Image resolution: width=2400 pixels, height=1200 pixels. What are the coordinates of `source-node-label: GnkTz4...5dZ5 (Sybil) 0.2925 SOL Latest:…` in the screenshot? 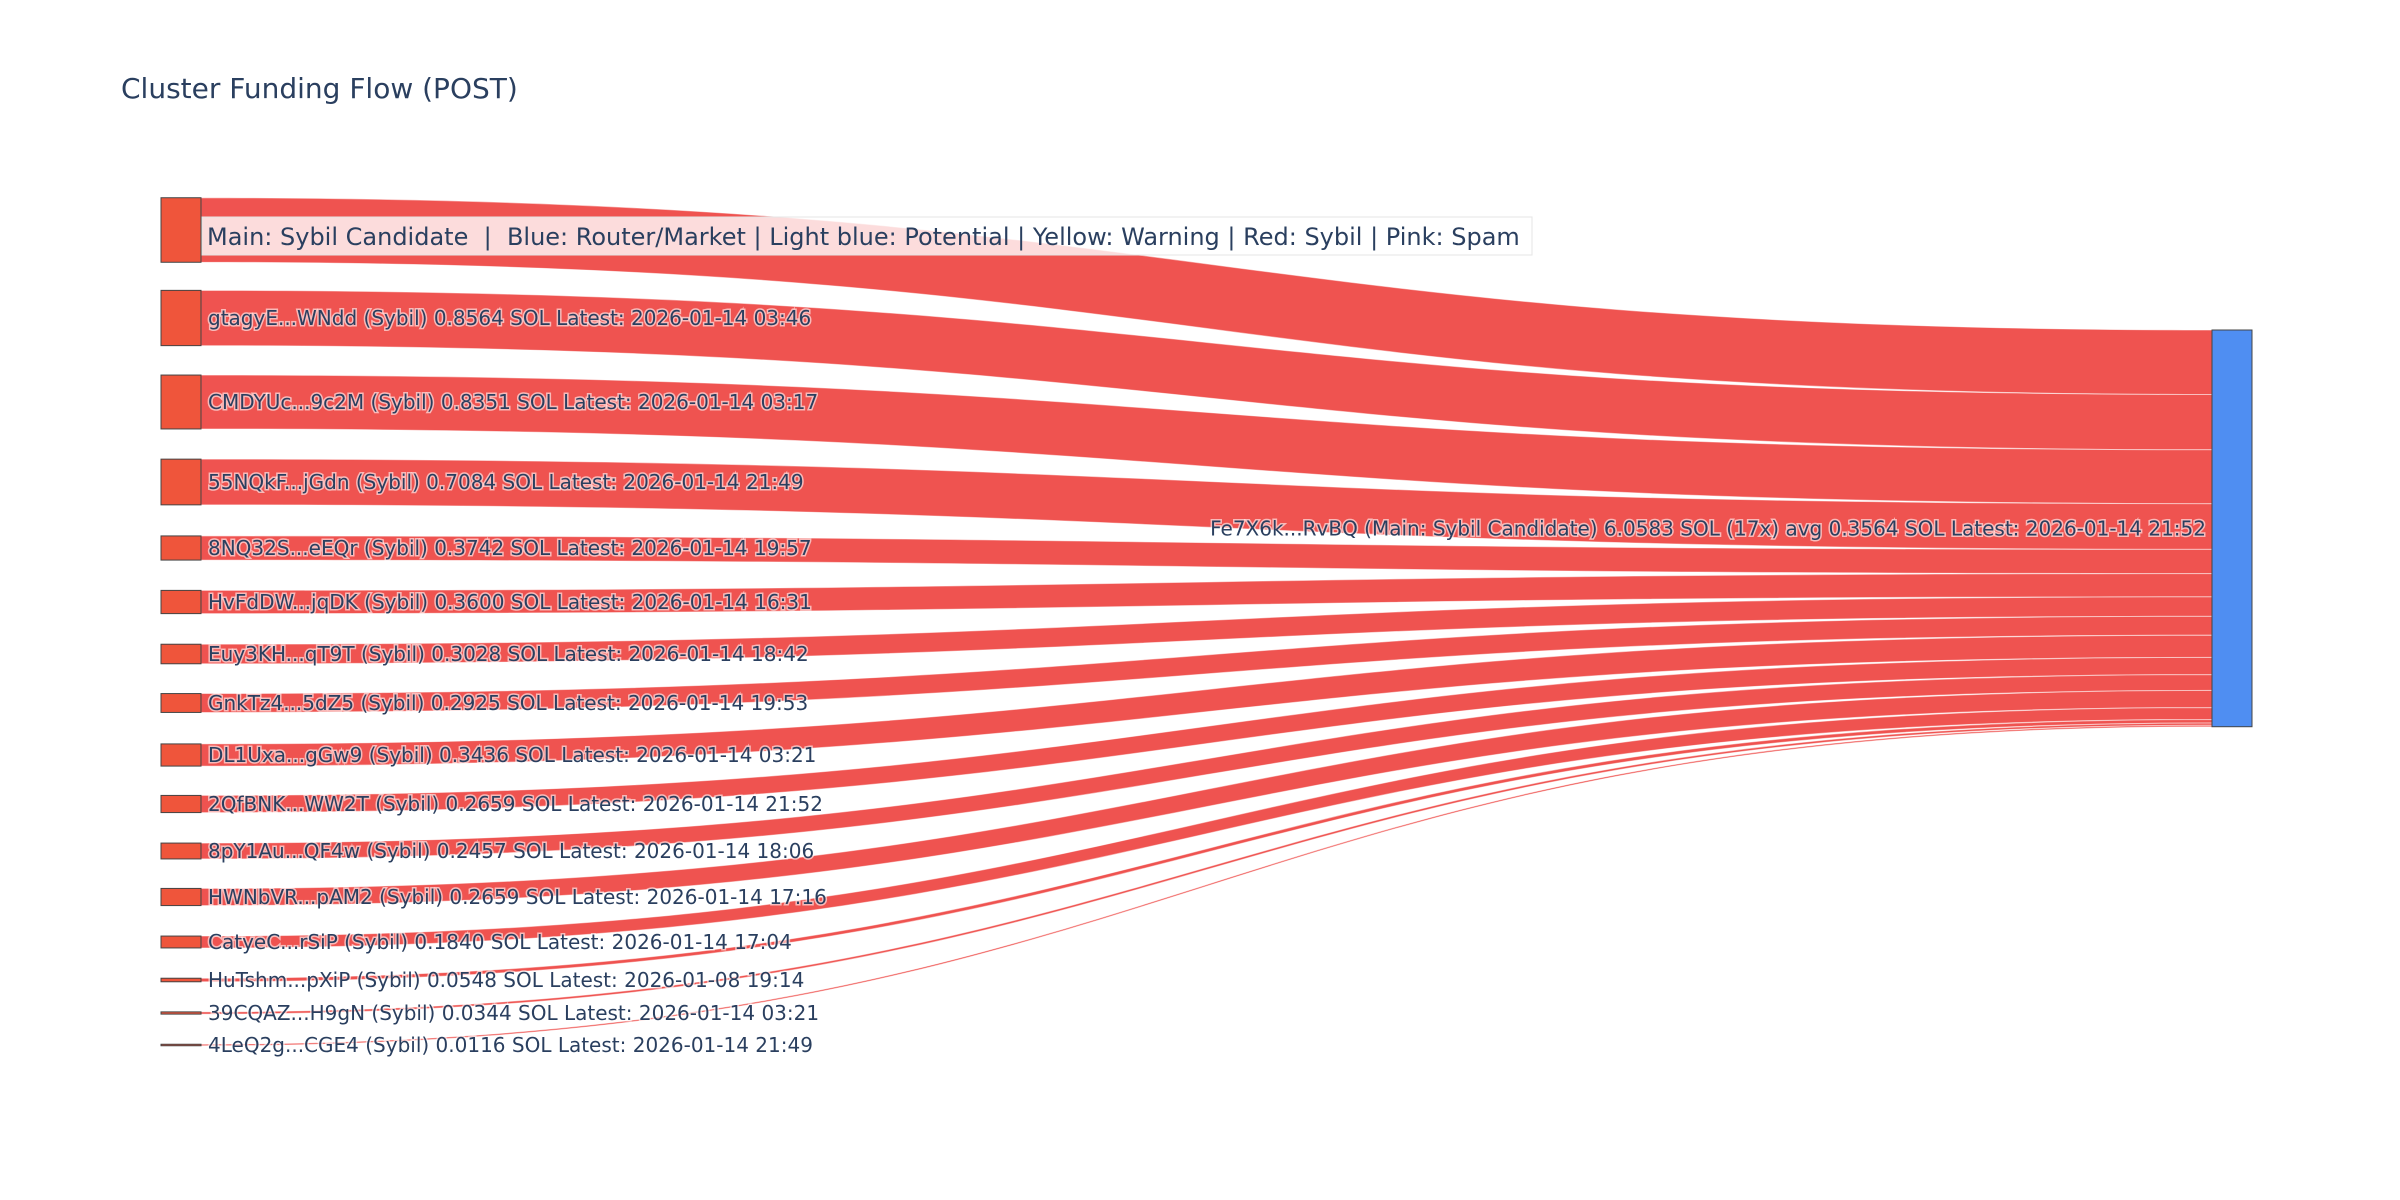 It's located at (508, 703).